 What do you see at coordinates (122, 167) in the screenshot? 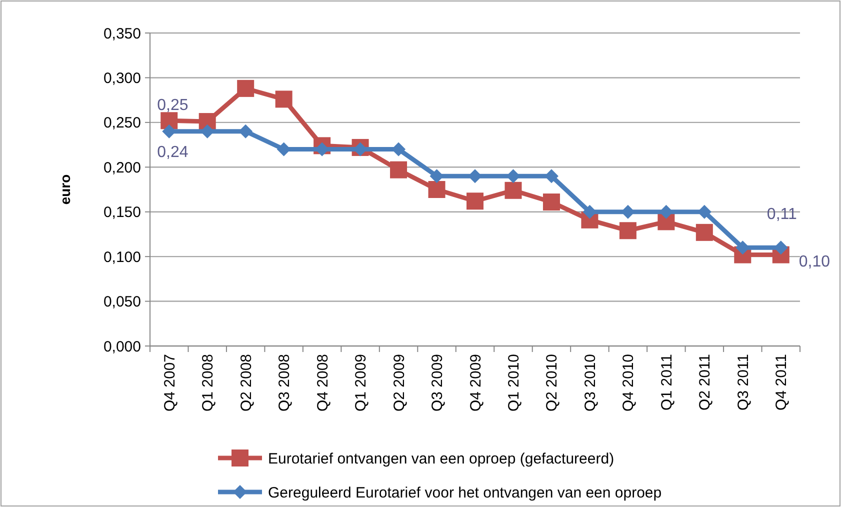
I see `y-tick-label: 0,200` at bounding box center [122, 167].